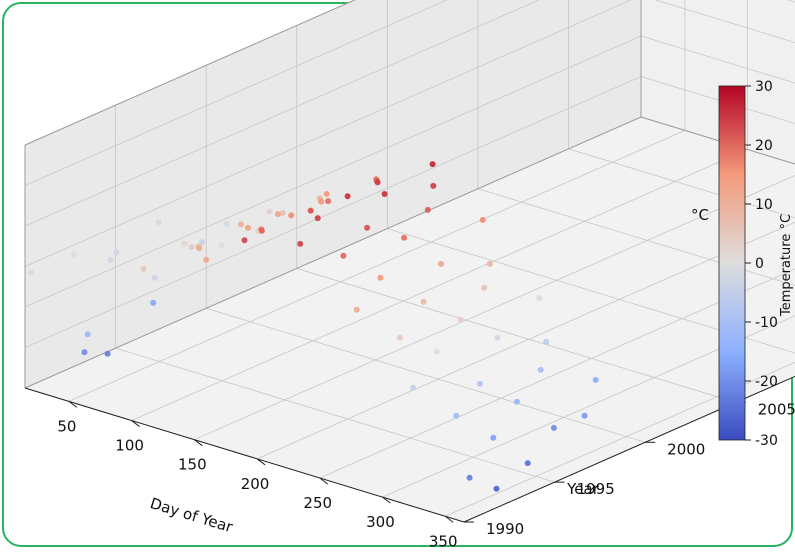  Describe the element at coordinates (686, 449) in the screenshot. I see `y-tick-label: 2000` at that location.